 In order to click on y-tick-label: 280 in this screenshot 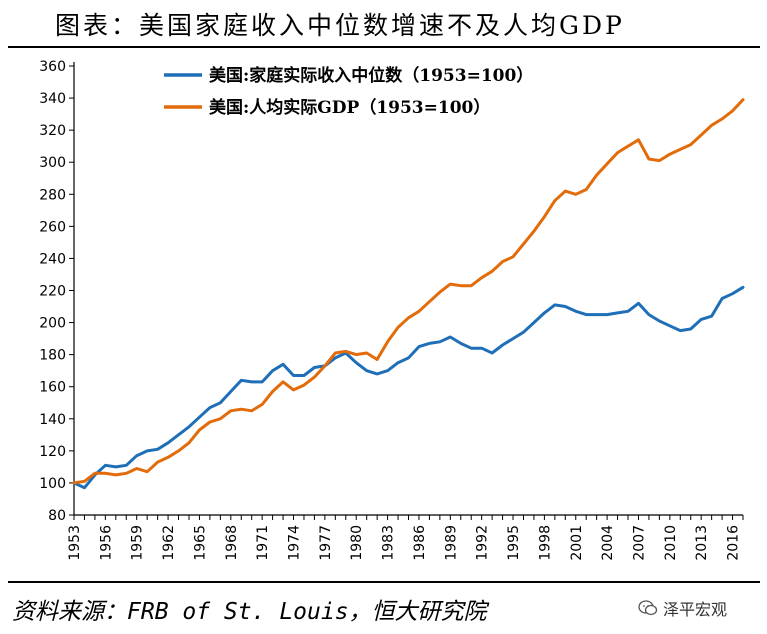, I will do `click(52, 195)`.